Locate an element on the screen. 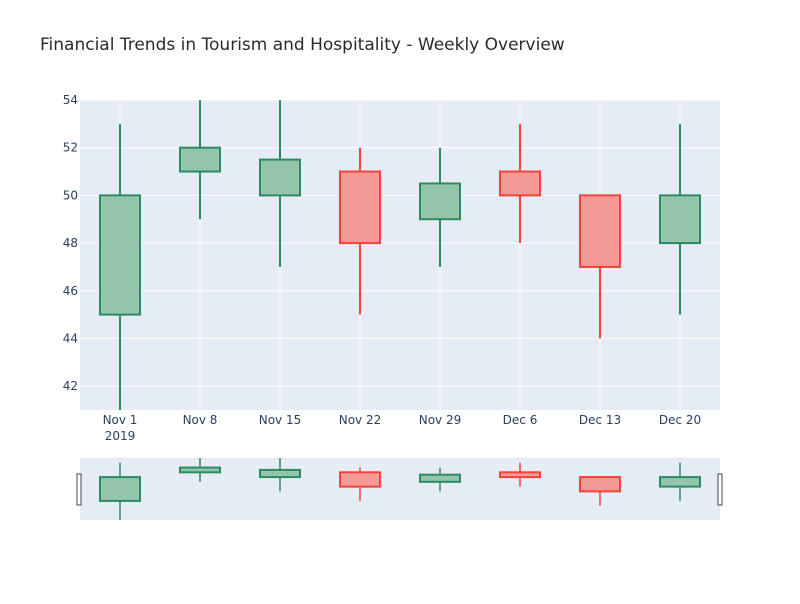  x-tick-label: Dec 20 is located at coordinates (680, 420).